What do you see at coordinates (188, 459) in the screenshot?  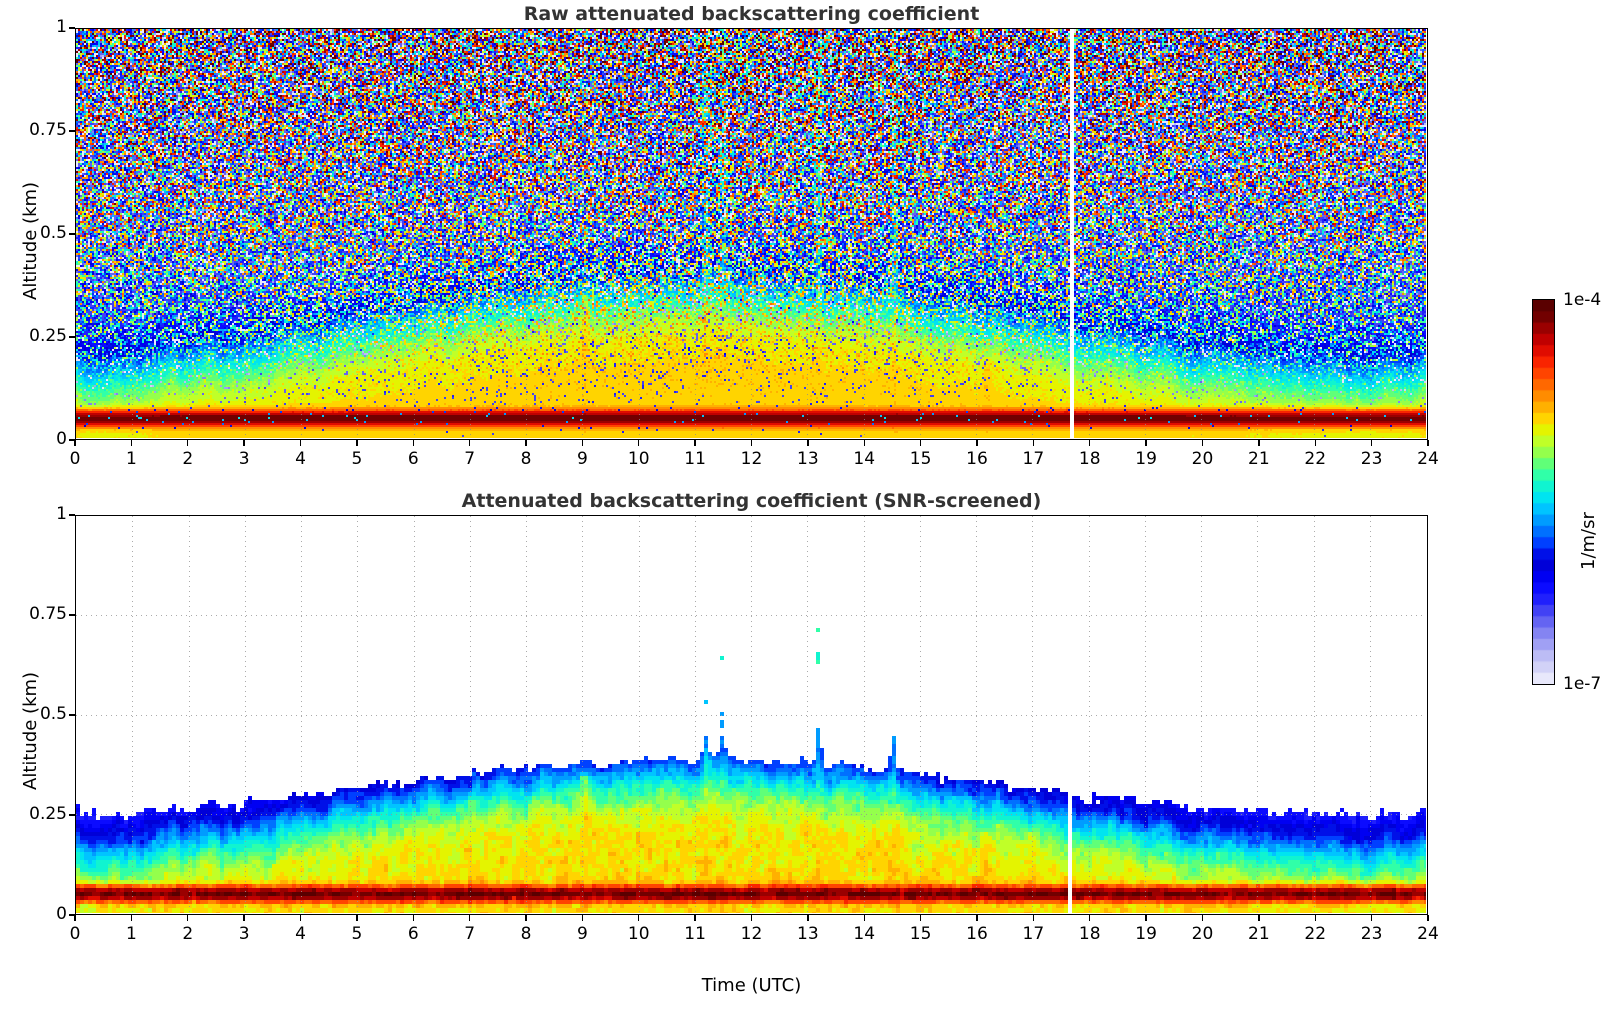 I see `x-tick-label: 2` at bounding box center [188, 459].